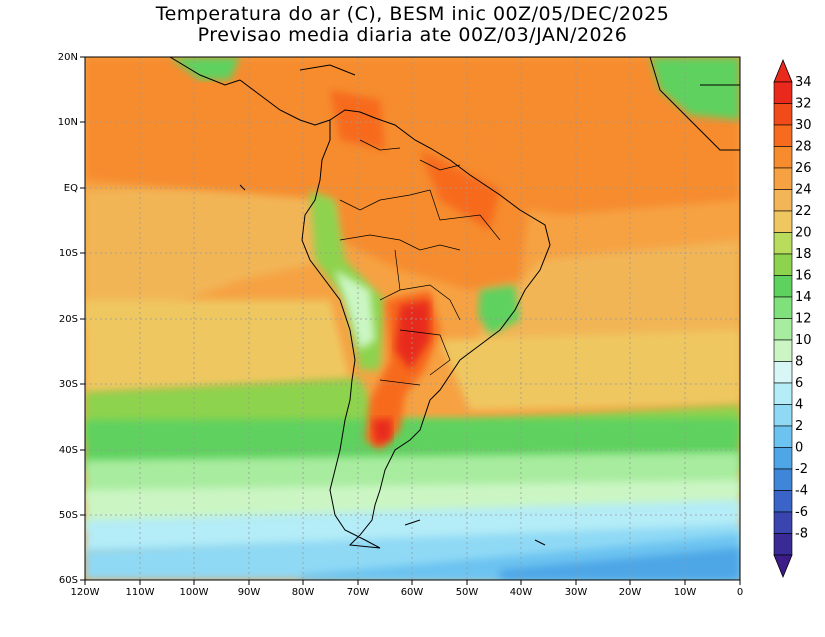 The image size is (825, 637). Describe the element at coordinates (803, 340) in the screenshot. I see `colorbar-label: 10` at that location.